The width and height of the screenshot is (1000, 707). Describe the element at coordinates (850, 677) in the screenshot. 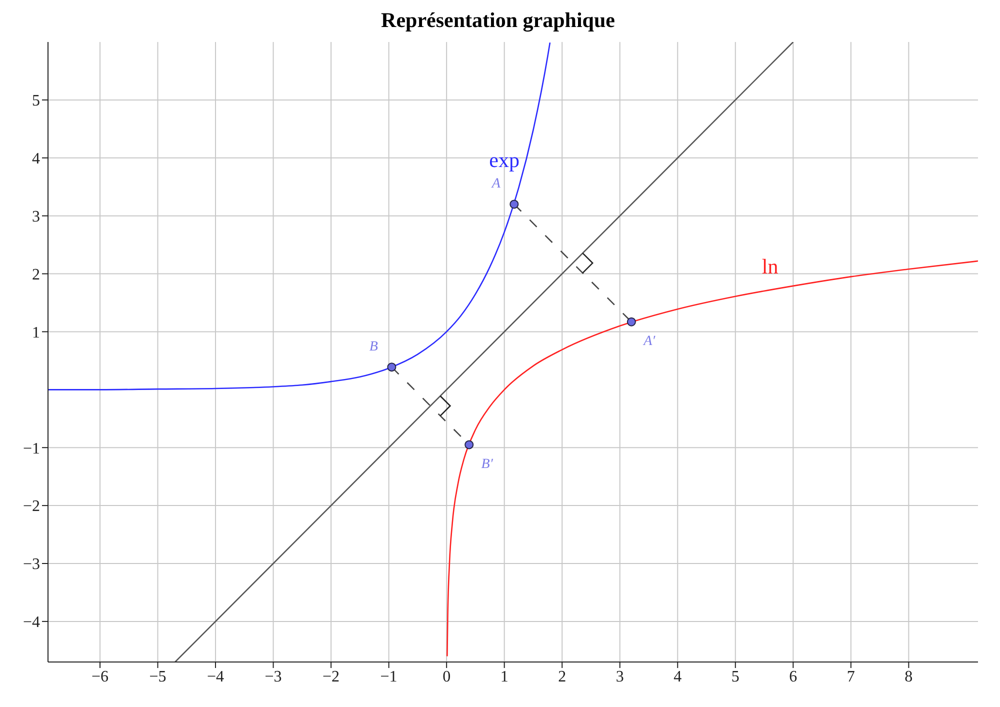

I see `x-tick-label: 7` at that location.